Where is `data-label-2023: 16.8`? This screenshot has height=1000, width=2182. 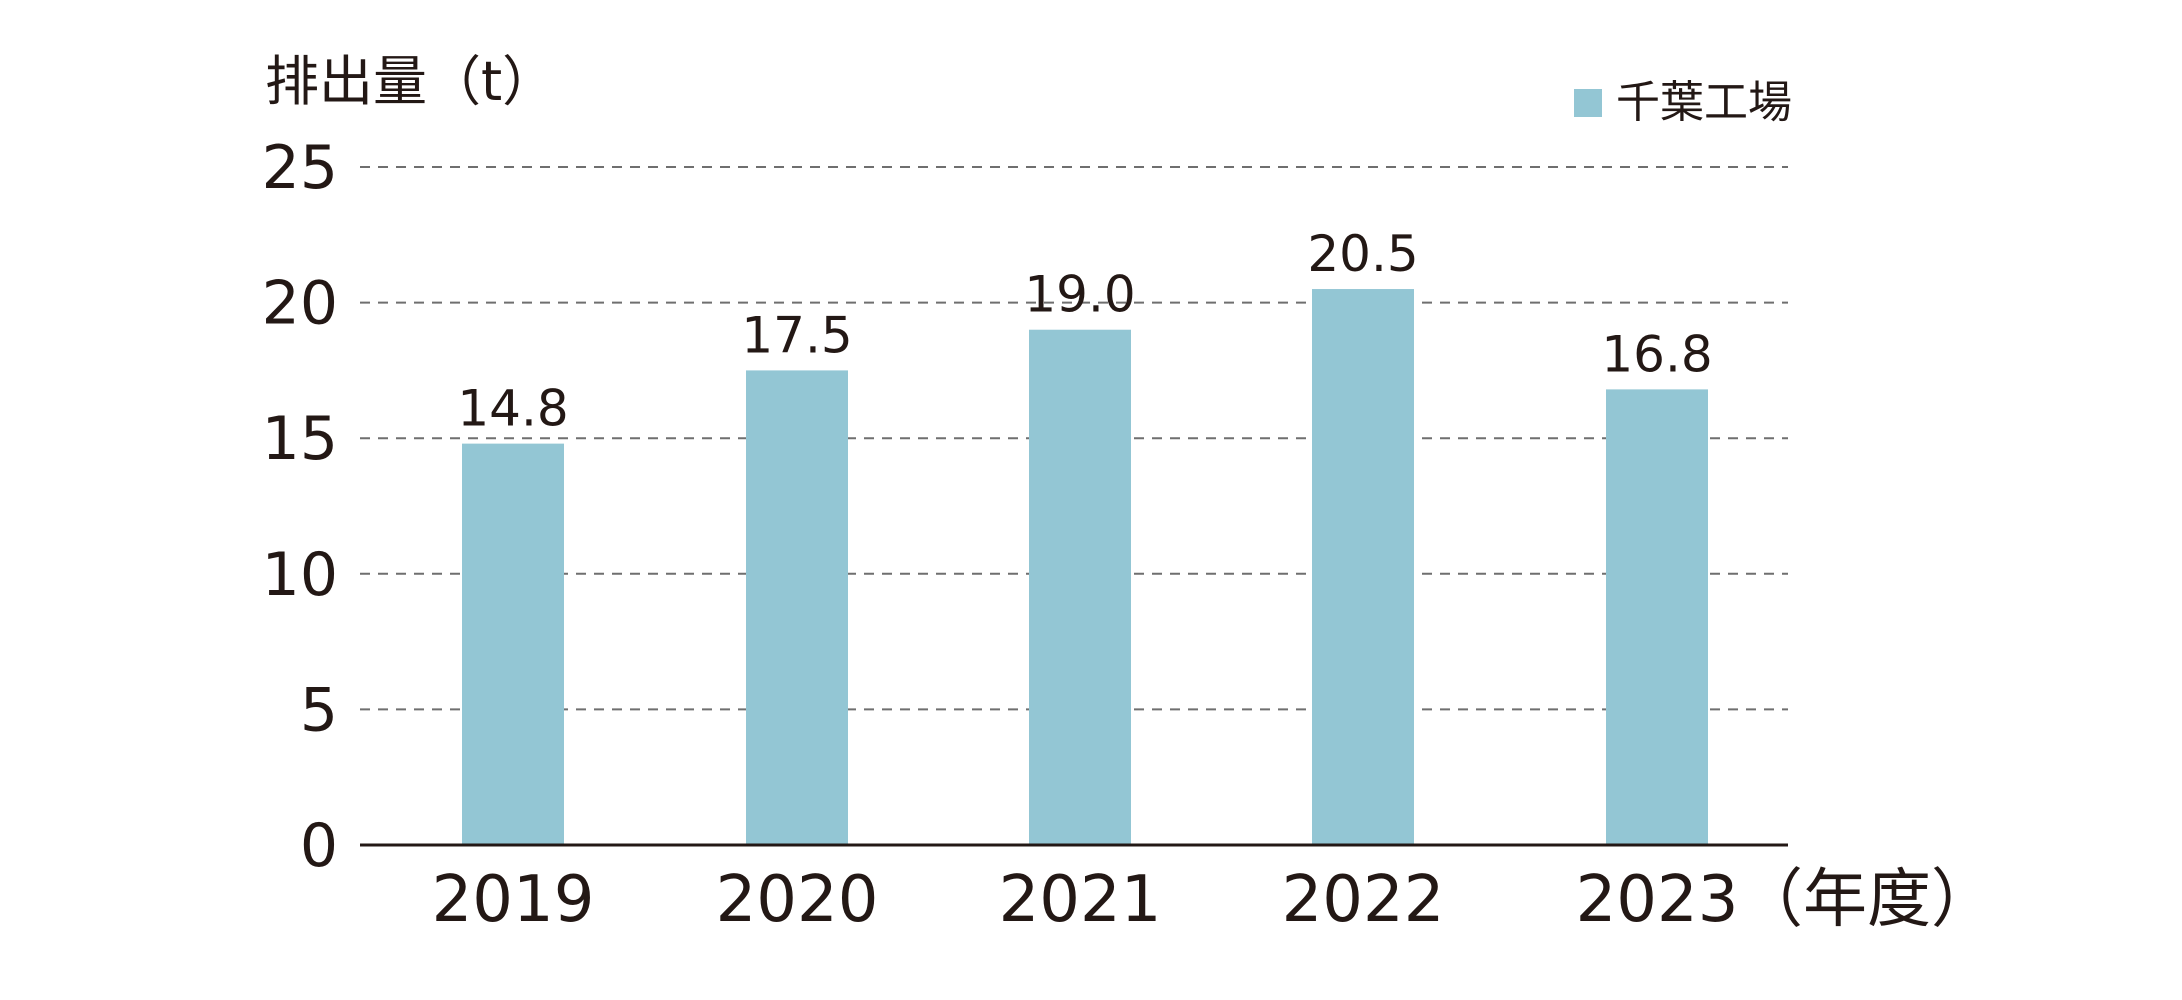 data-label-2023: 16.8 is located at coordinates (1656, 354).